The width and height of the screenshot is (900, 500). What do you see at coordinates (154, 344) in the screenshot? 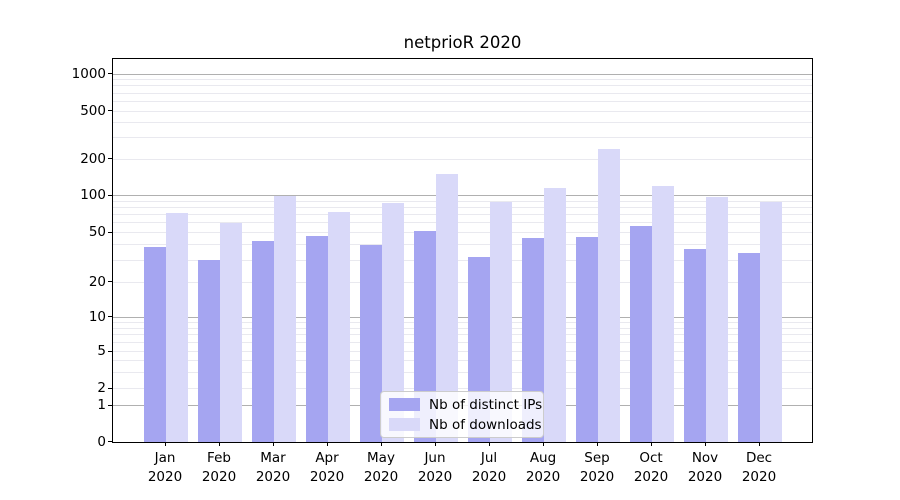
I see `bar-distinct-ips-jan` at bounding box center [154, 344].